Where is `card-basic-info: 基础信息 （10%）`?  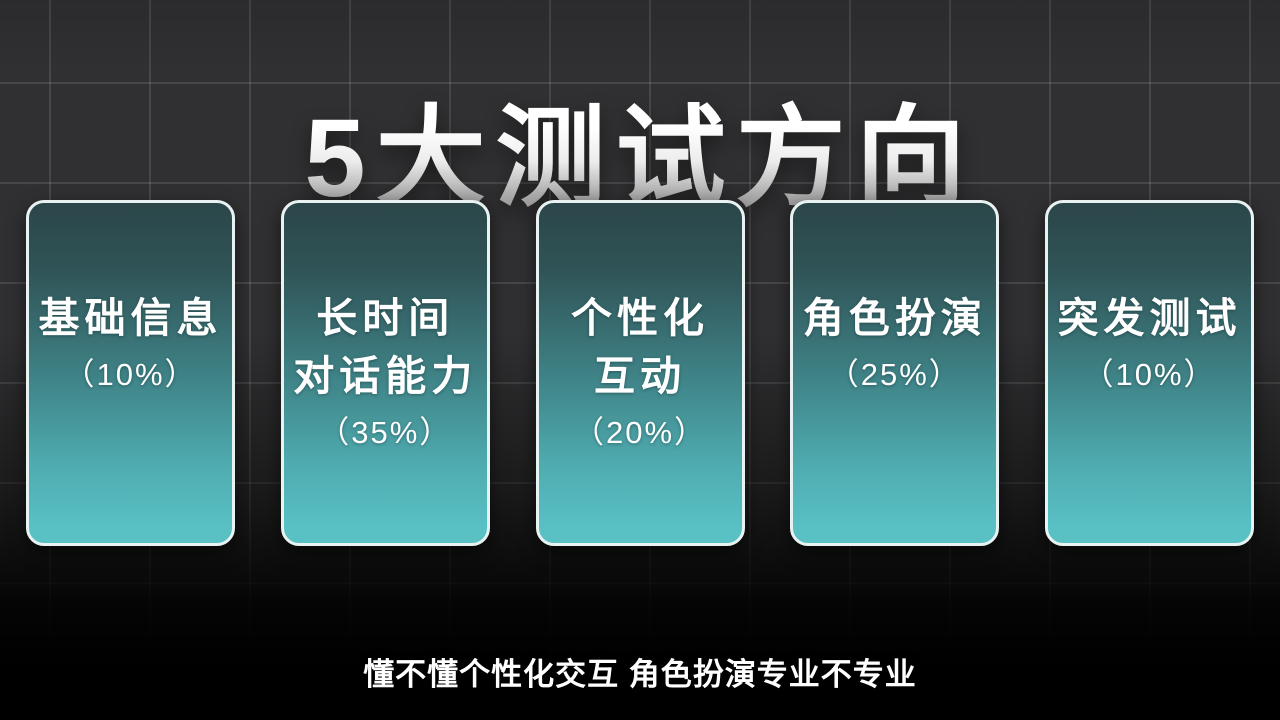 card-basic-info: 基础信息 （10%） is located at coordinates (130, 373).